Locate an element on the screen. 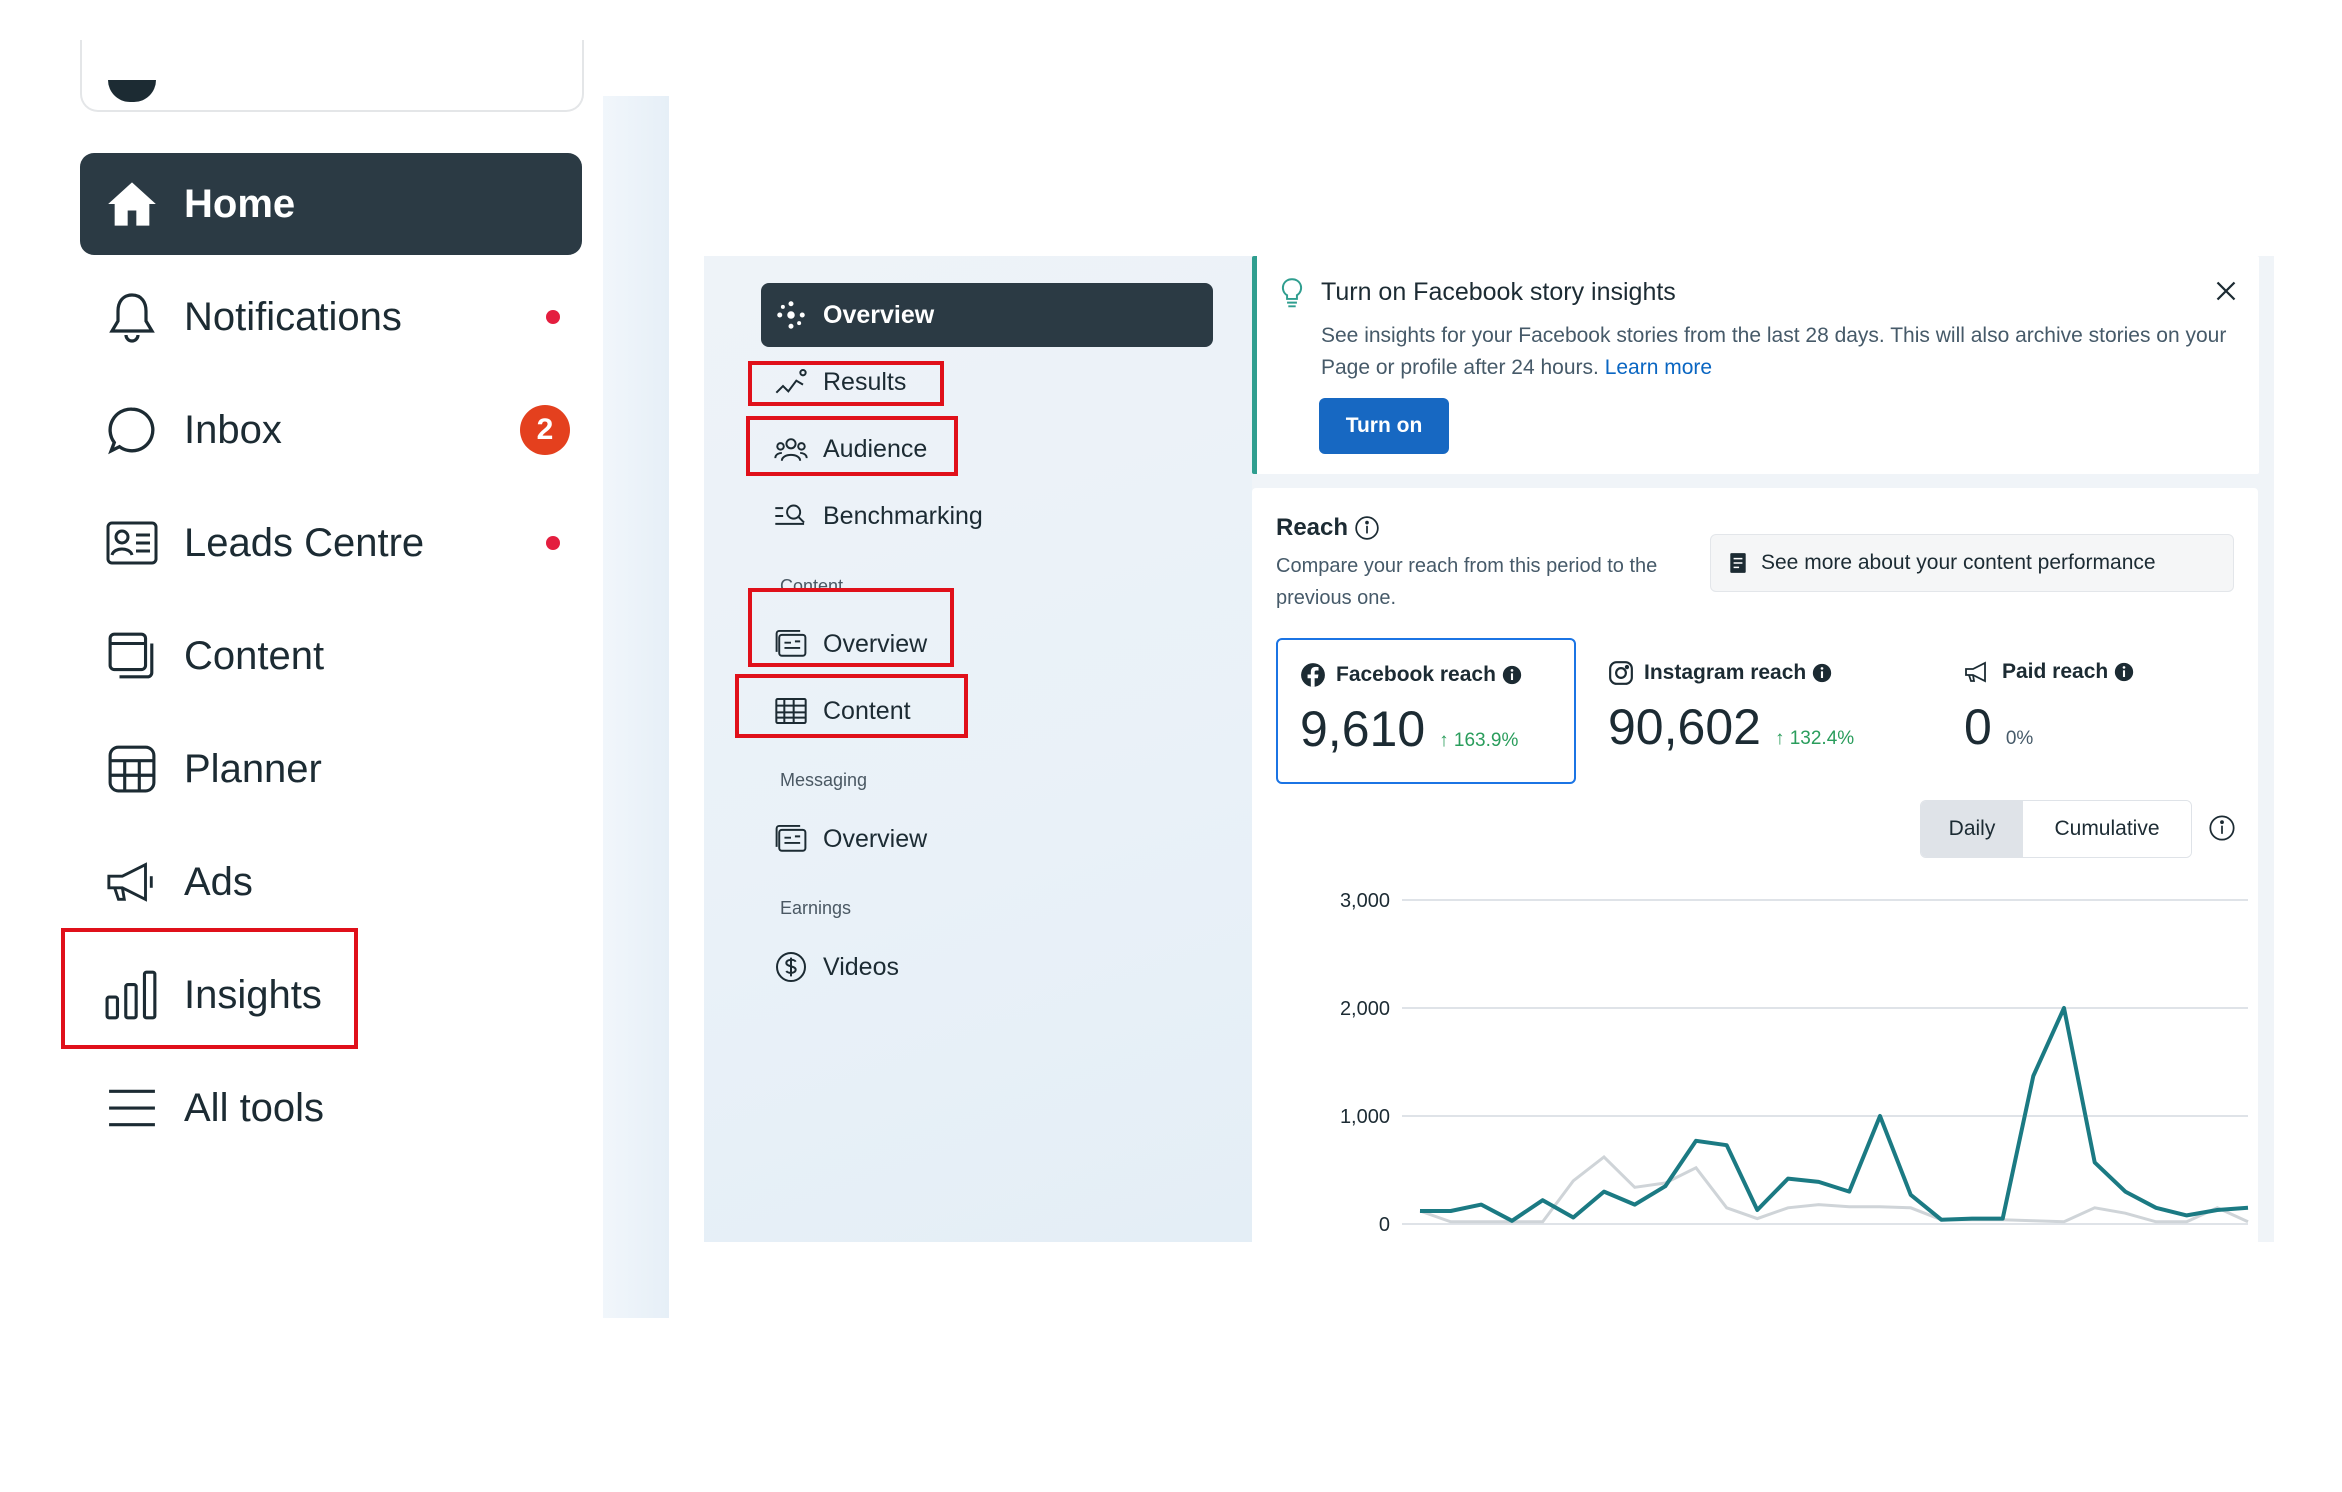 The height and width of the screenshot is (1492, 2342). sparkle-icon is located at coordinates (791, 315).